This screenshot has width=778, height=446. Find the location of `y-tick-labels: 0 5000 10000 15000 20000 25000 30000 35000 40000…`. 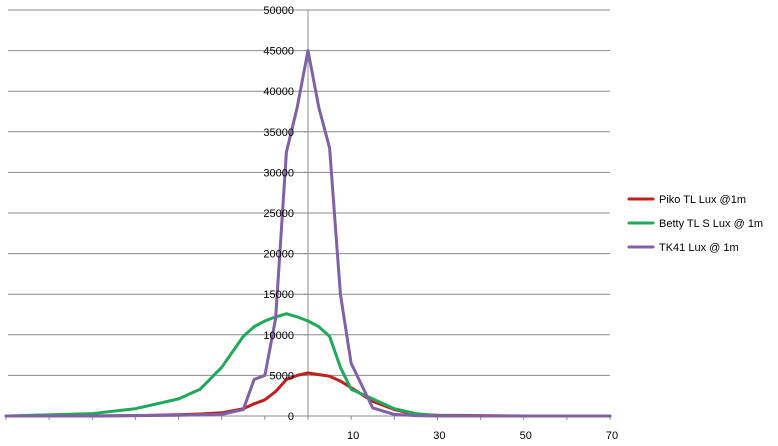

y-tick-labels: 0 5000 10000 15000 20000 25000 30000 35000 40000… is located at coordinates (278, 214).